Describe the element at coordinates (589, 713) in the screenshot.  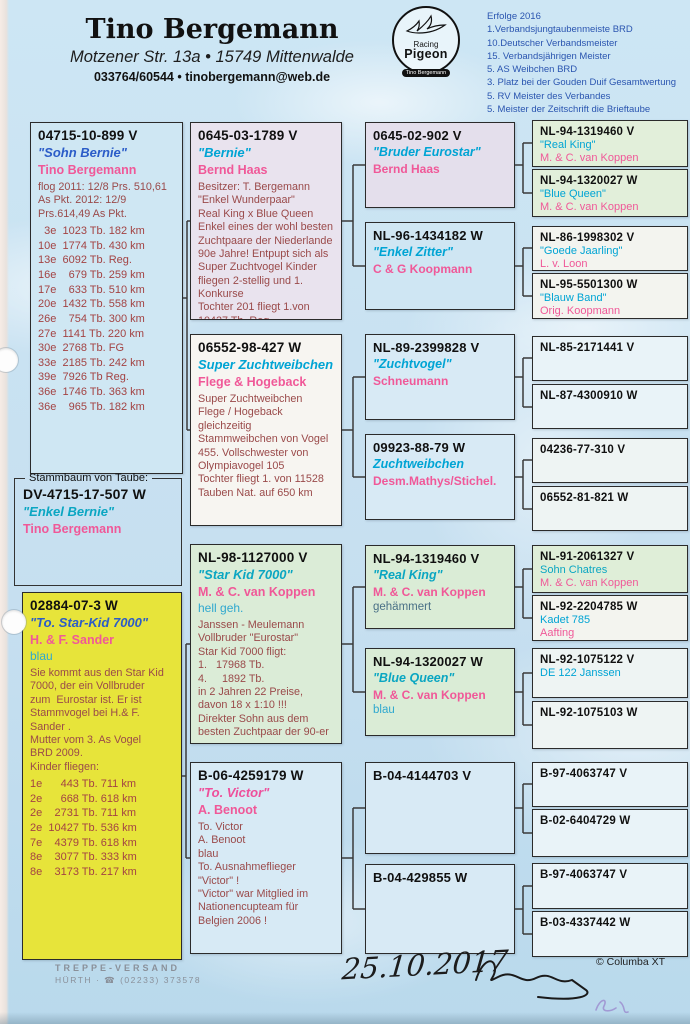
I see `ring-number: NL-92-1075103 W` at that location.